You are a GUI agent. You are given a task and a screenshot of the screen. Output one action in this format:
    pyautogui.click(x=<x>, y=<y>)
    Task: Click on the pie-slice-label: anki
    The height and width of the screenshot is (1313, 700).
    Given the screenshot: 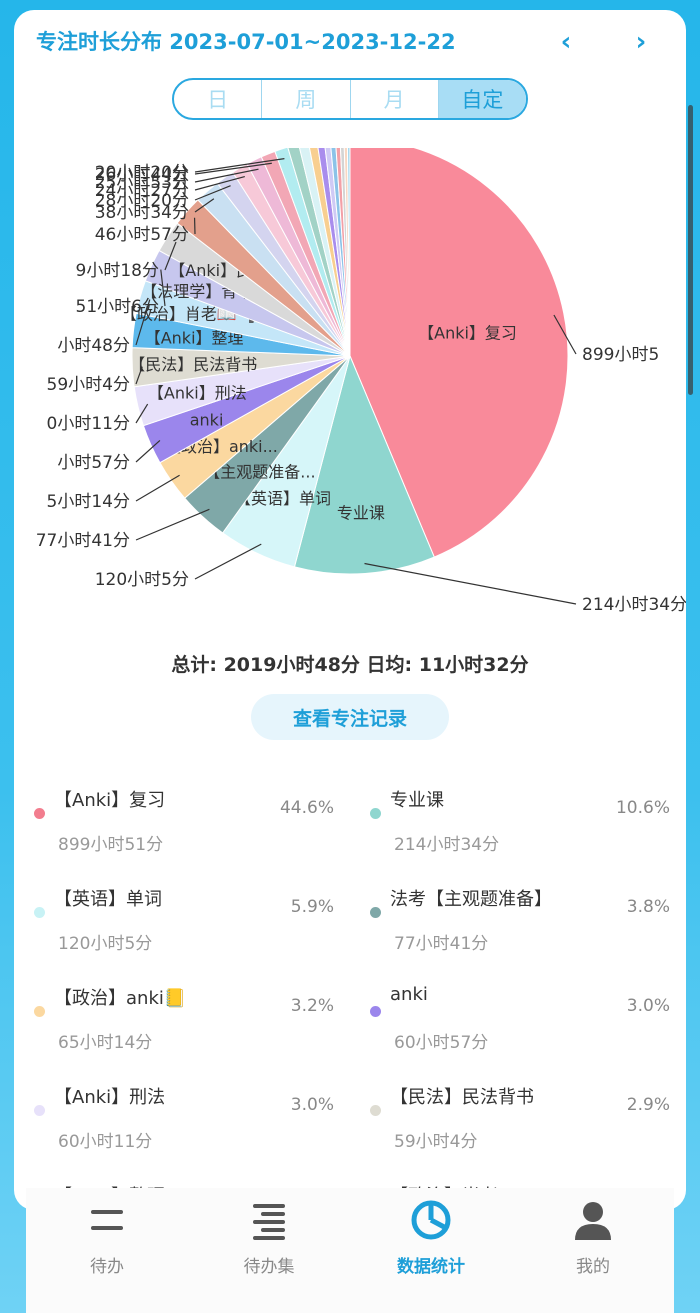 What is the action you would take?
    pyautogui.click(x=207, y=420)
    